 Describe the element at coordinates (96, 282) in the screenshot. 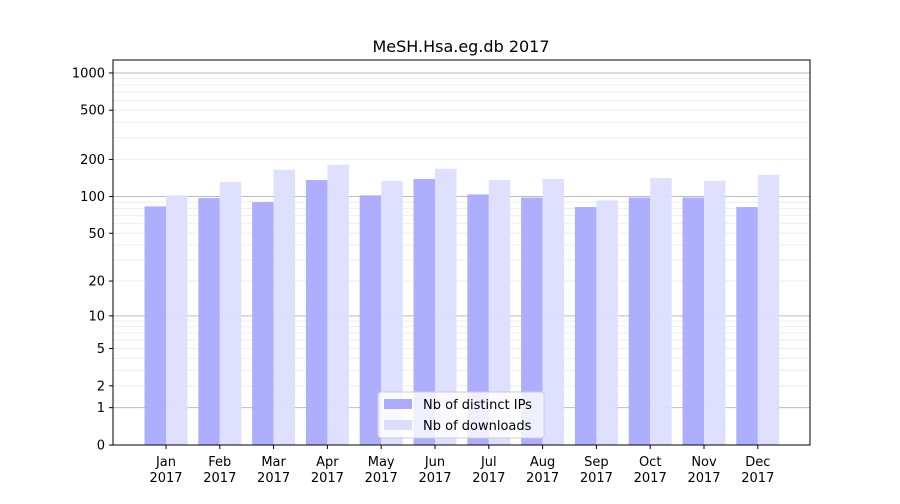

I see `y-tick-label: 20` at that location.